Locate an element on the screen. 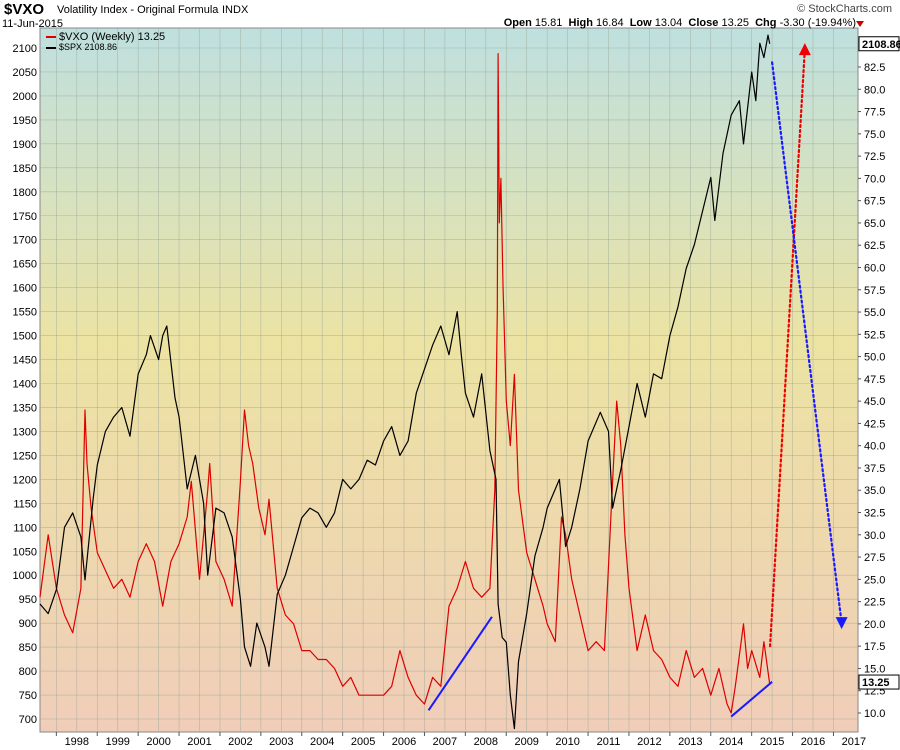 The height and width of the screenshot is (750, 900). left-tick-label: 950 is located at coordinates (28, 600).